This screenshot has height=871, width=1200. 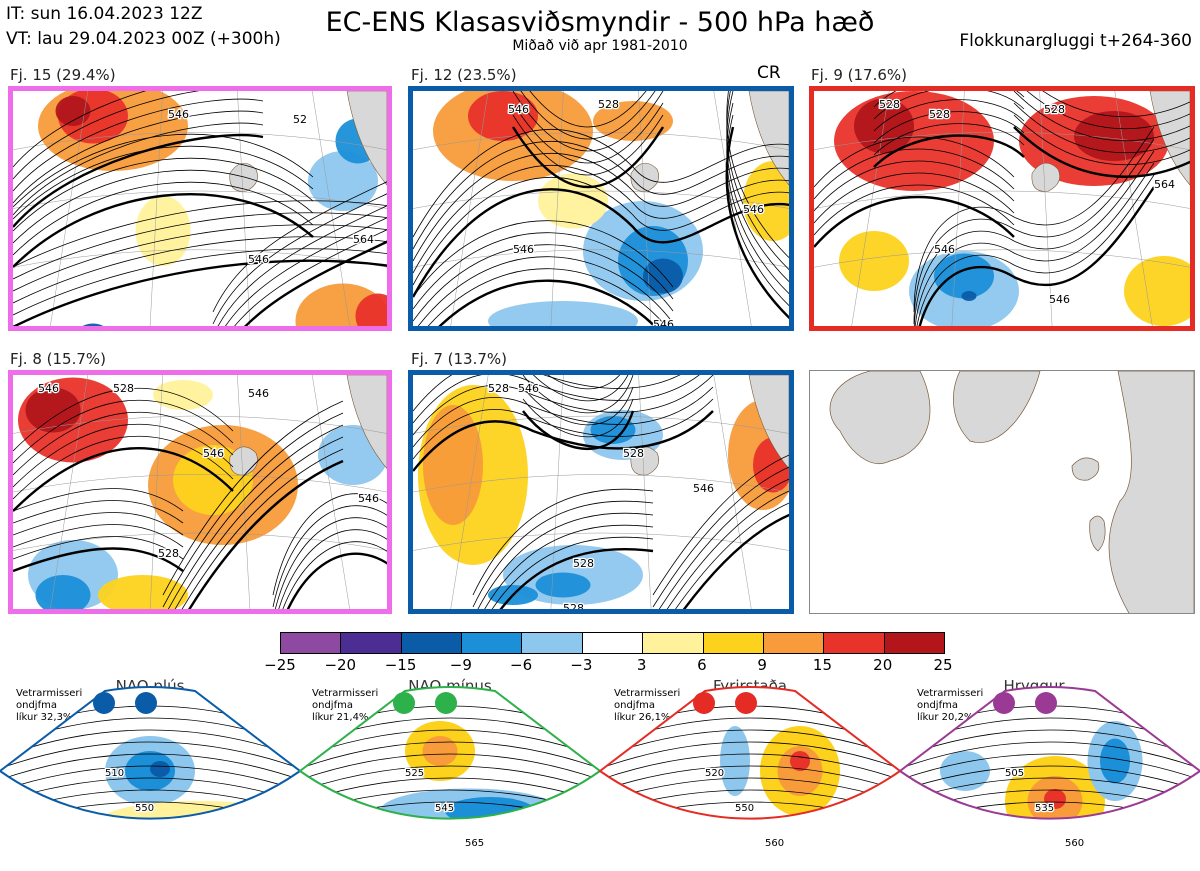 I want to click on cluster-map: 546 528 546 546 528 546, so click(x=200, y=492).